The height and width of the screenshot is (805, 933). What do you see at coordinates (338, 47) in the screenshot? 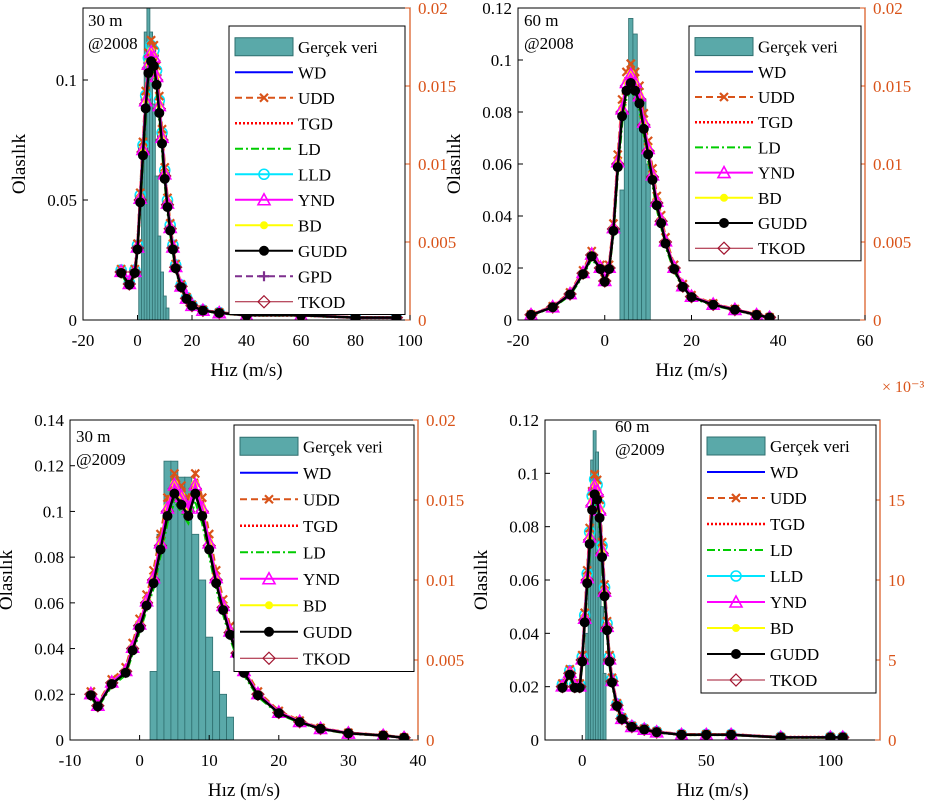
I see `legend-label: Gerçek veri` at bounding box center [338, 47].